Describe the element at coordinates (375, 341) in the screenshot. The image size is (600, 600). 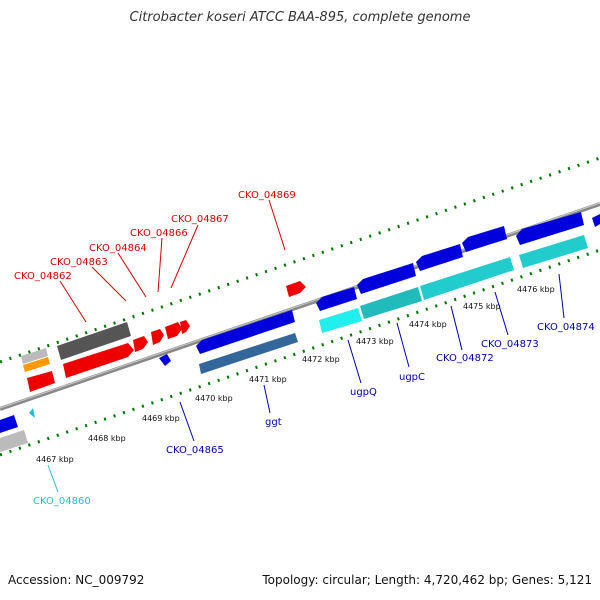
I see `tick-label: 4473 kbp` at that location.